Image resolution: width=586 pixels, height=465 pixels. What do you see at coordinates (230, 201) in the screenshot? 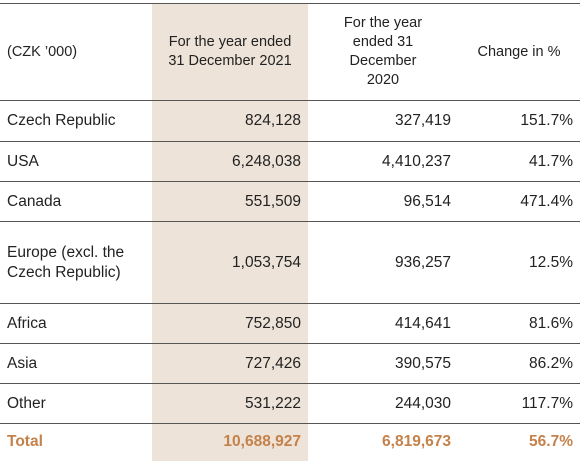
I see `cell-value: 551,509` at bounding box center [230, 201].